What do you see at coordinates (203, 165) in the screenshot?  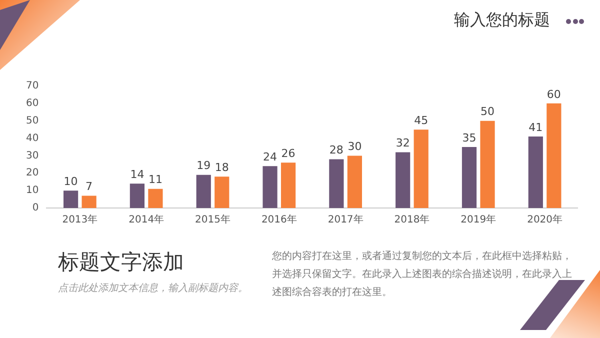 I see `data-label: 19` at bounding box center [203, 165].